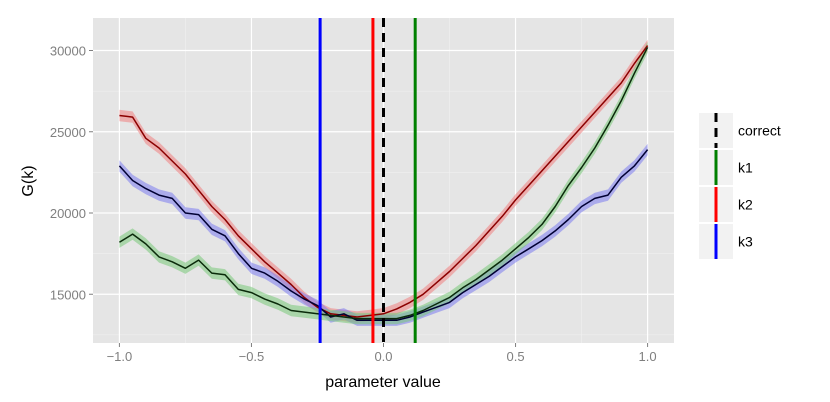  Describe the element at coordinates (516, 356) in the screenshot. I see `x-tick-label: 0.5` at that location.